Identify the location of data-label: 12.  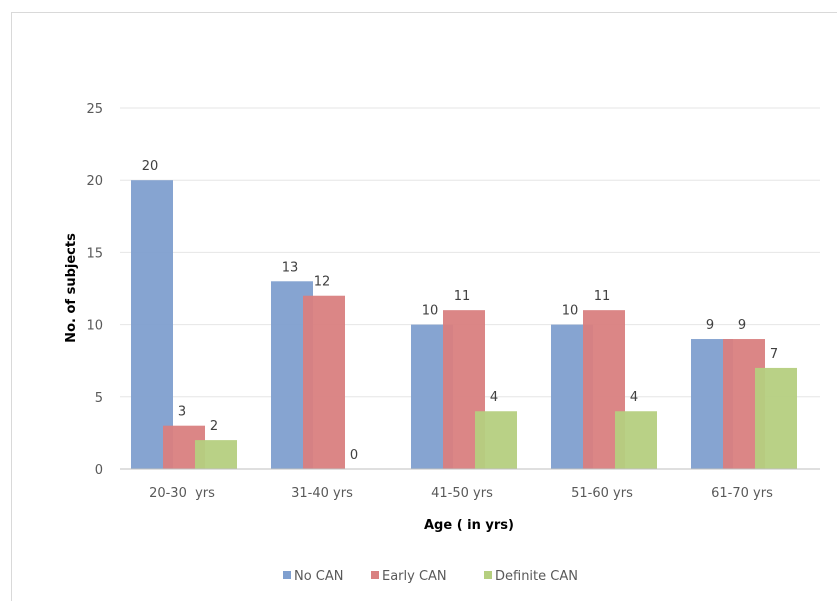
(322, 282).